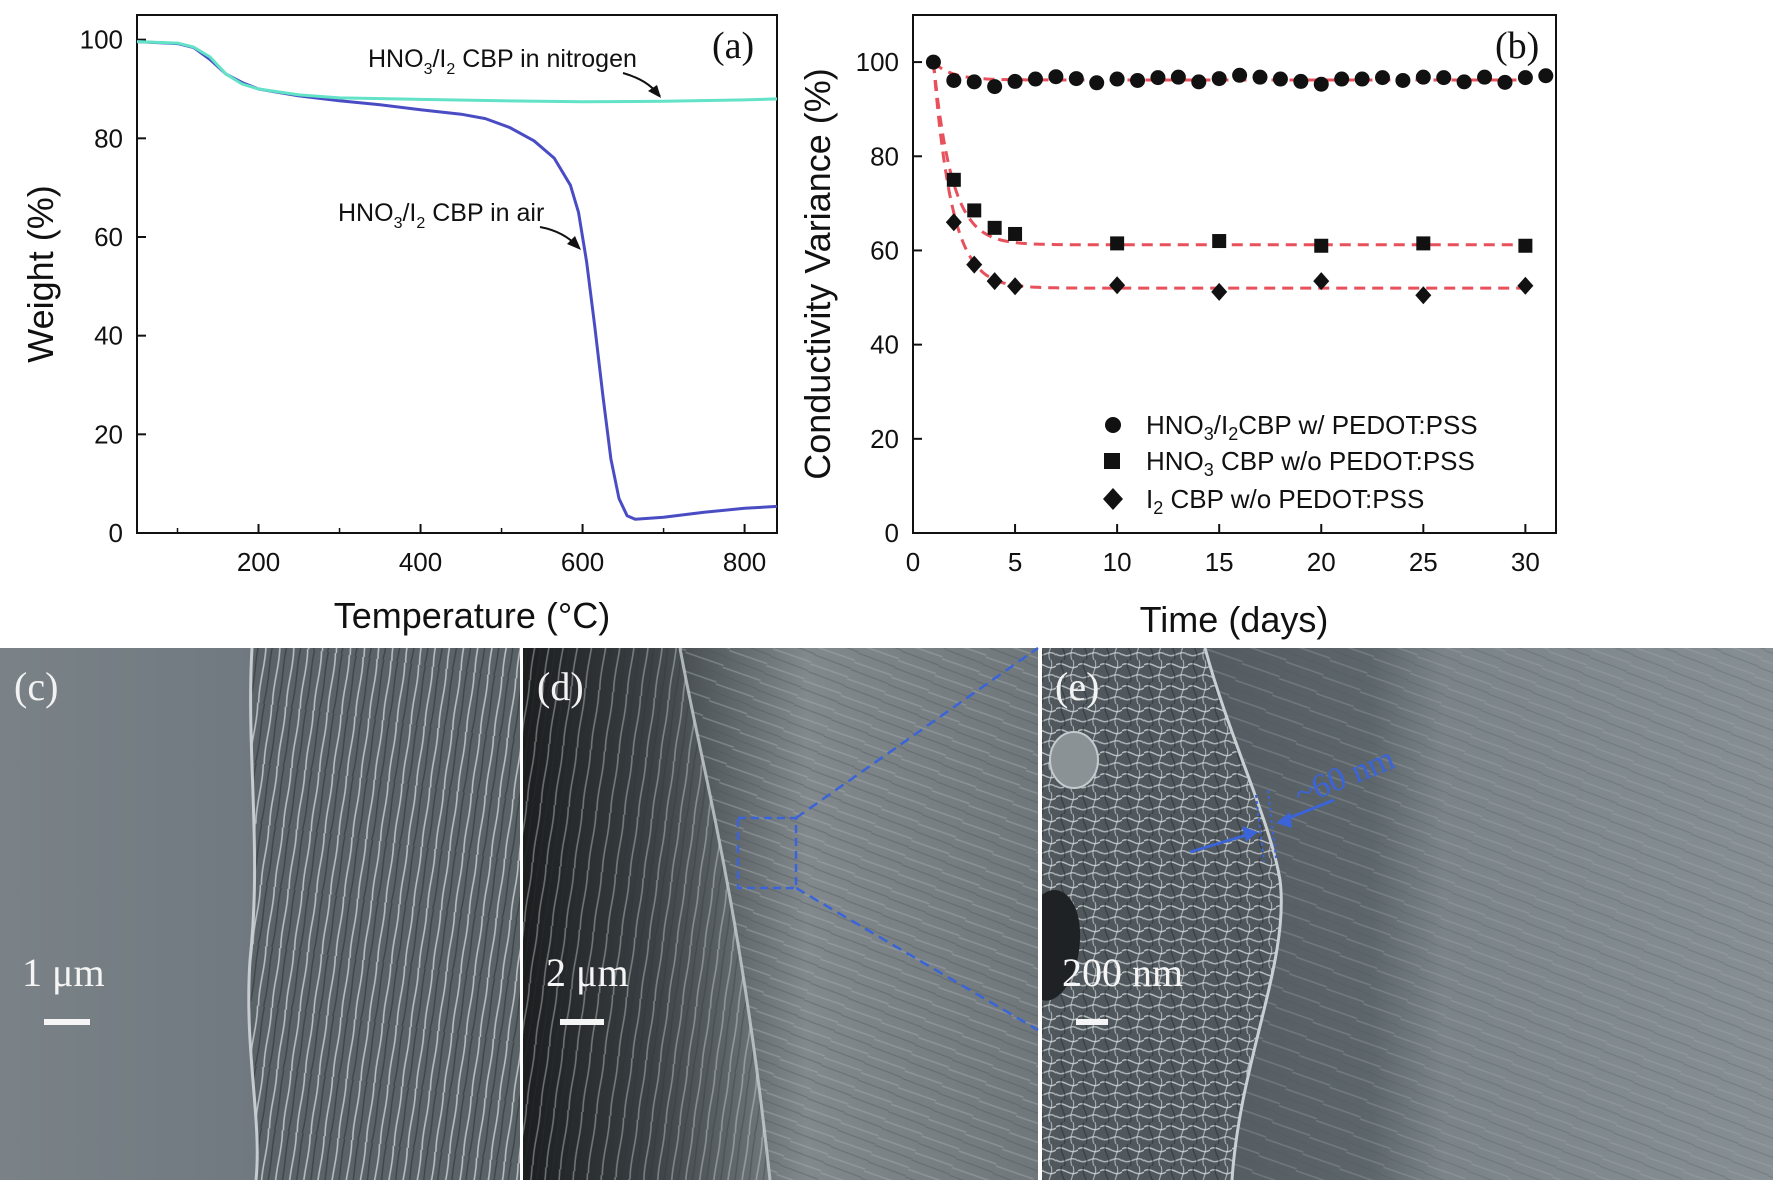  I want to click on legend-marker-diamond, so click(1113, 499).